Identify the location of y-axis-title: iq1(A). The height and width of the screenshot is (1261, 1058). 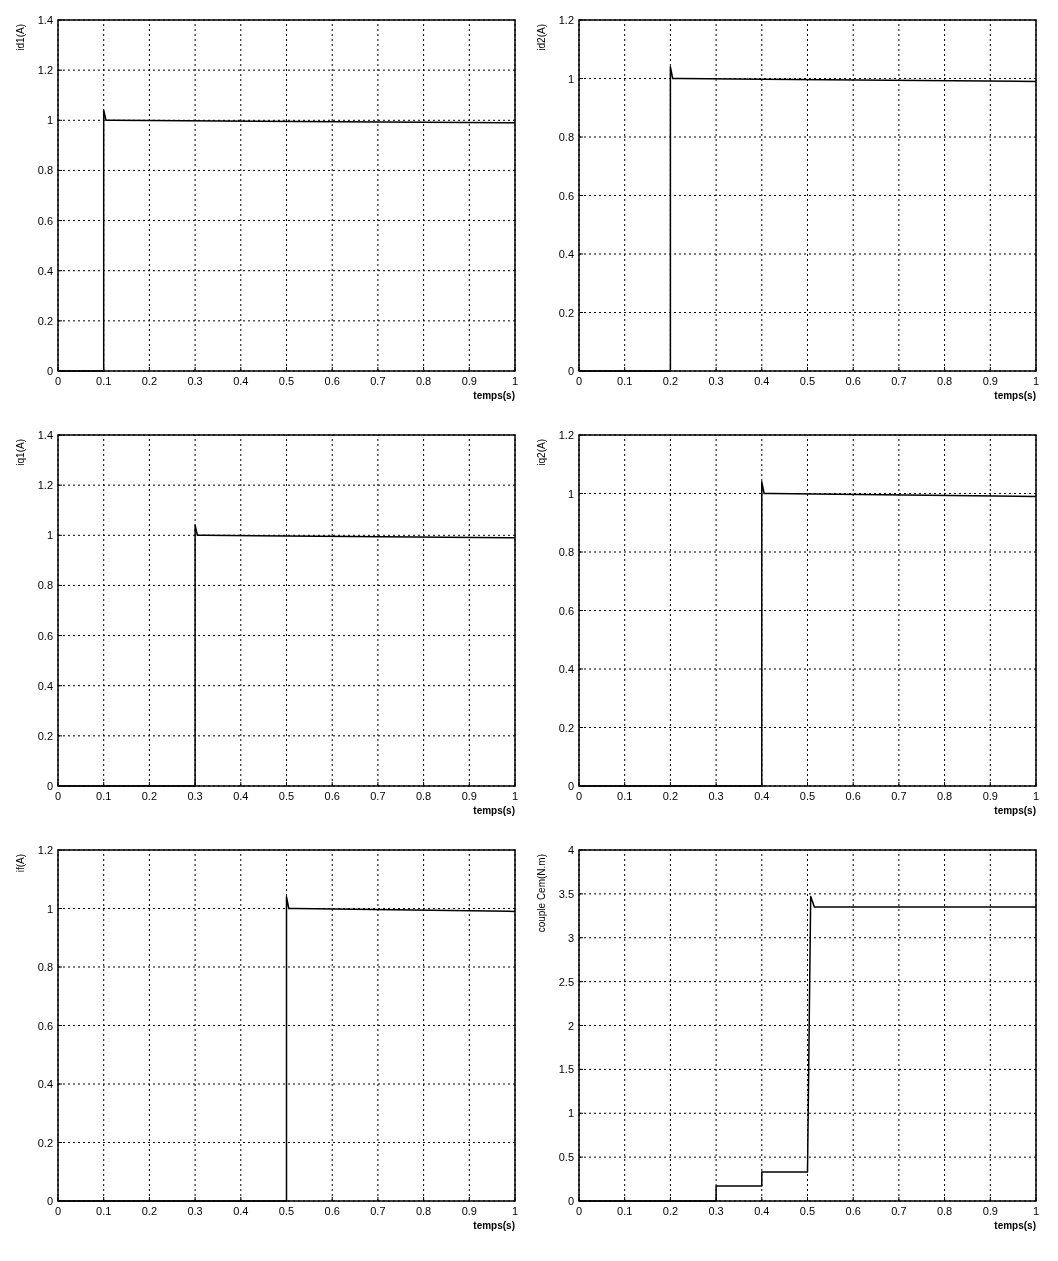
(20, 452).